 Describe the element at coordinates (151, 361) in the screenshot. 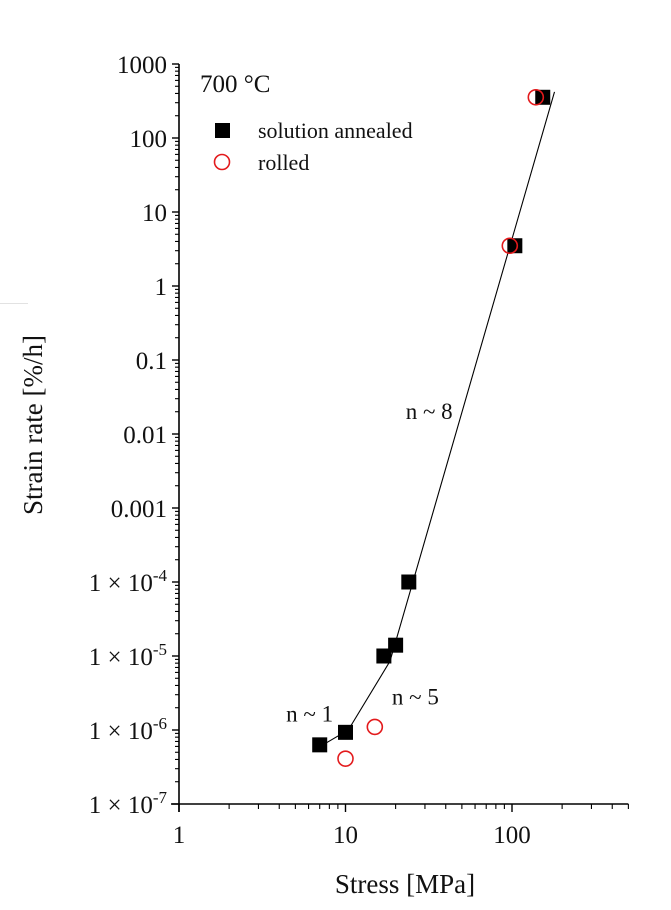

I see `y-tick-label: 0.1` at that location.